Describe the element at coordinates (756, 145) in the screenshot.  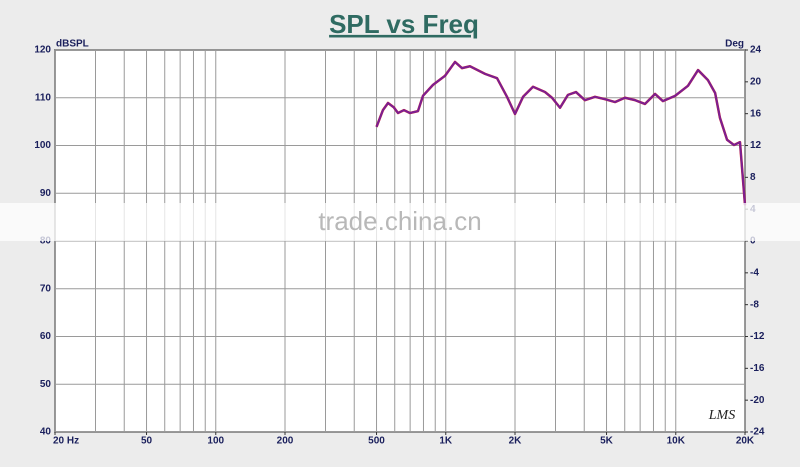
I see `y2-tick-label: 12` at that location.